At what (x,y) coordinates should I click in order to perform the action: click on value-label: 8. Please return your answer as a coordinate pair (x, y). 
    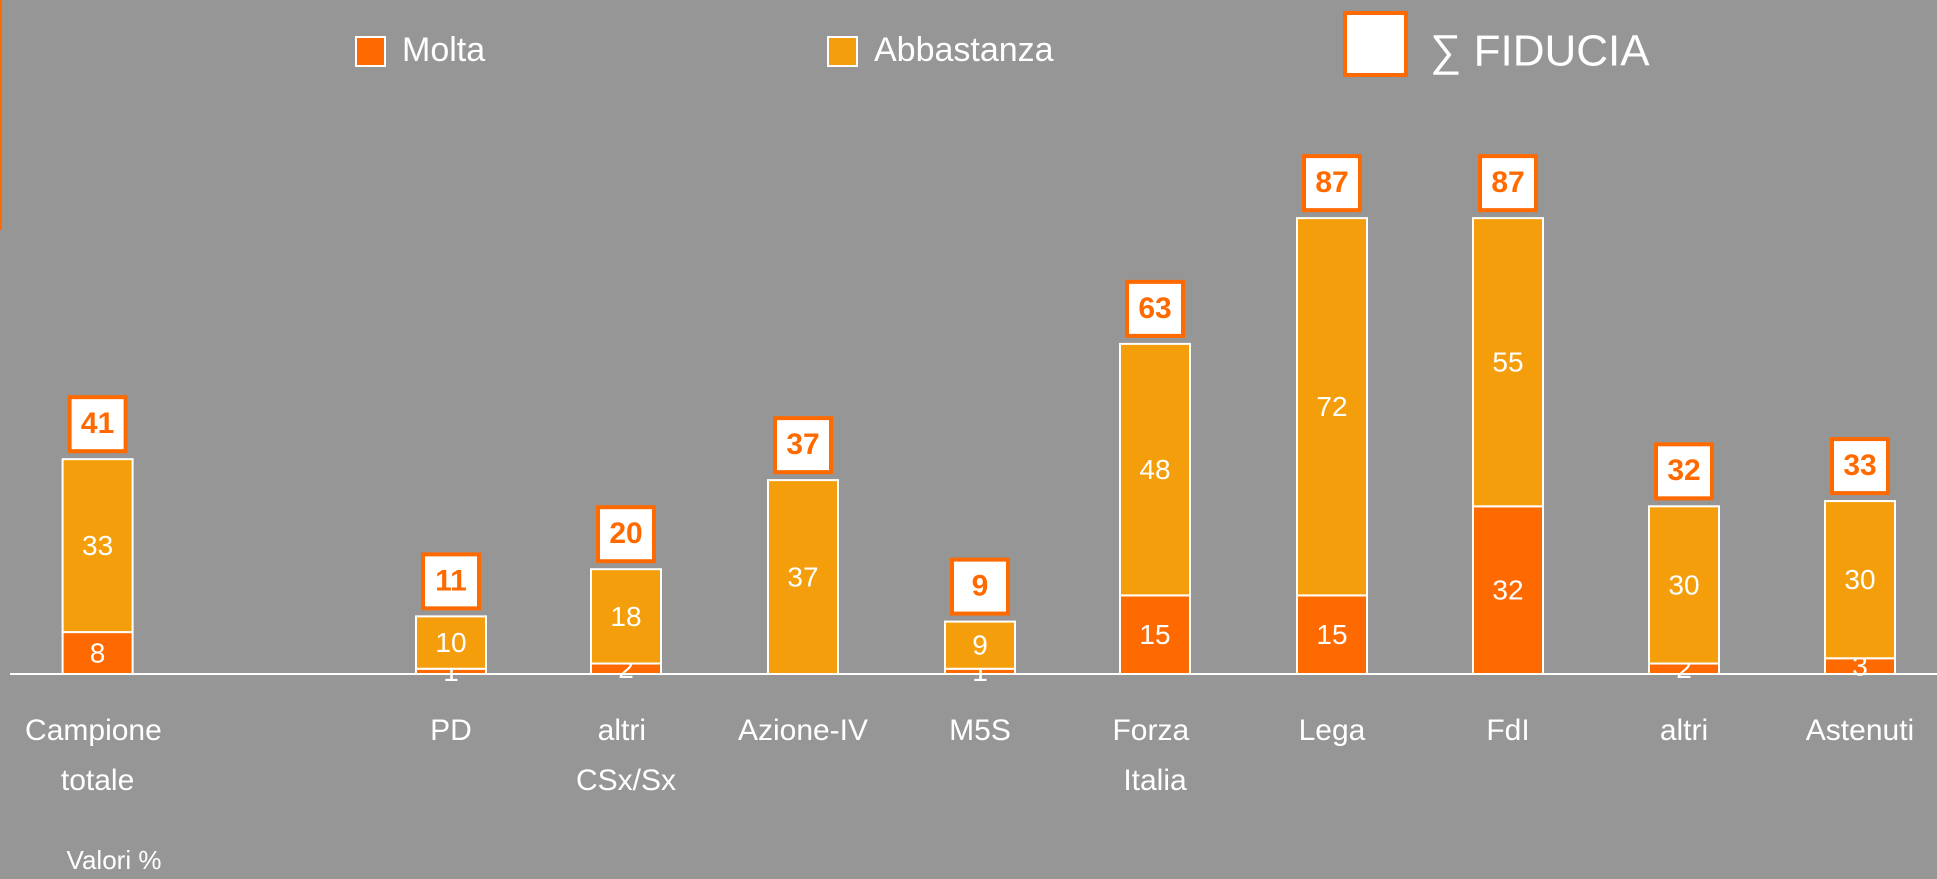
    Looking at the image, I should click on (98, 652).